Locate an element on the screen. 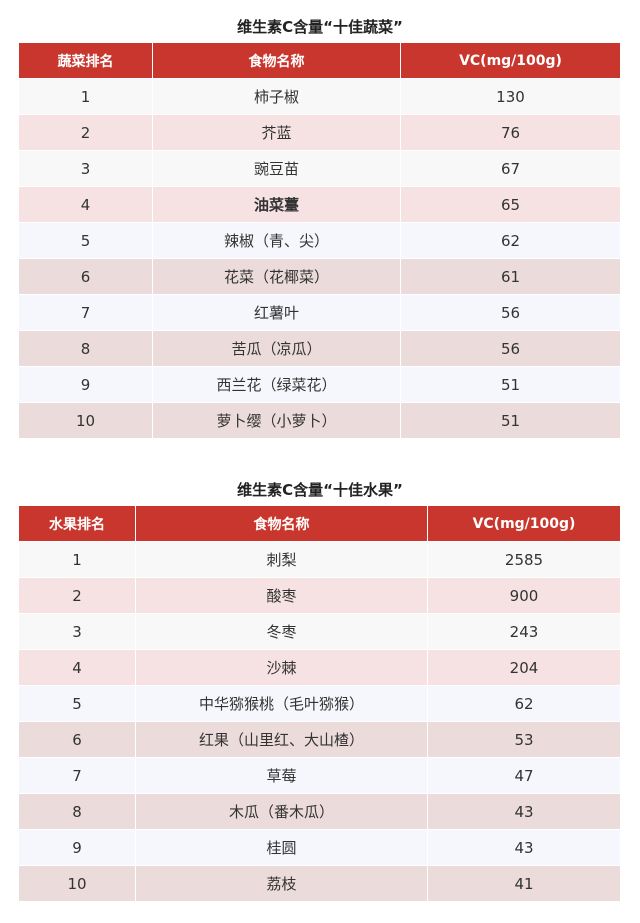 The width and height of the screenshot is (640, 923). table-row: 4 油菜薹 65 is located at coordinates (319, 204).